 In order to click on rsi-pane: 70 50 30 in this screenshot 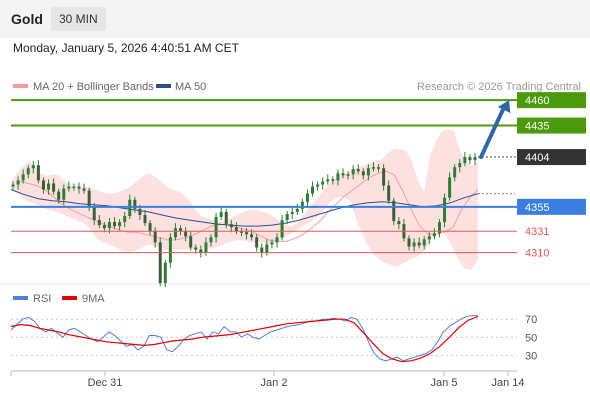, I will do `click(273, 338)`.